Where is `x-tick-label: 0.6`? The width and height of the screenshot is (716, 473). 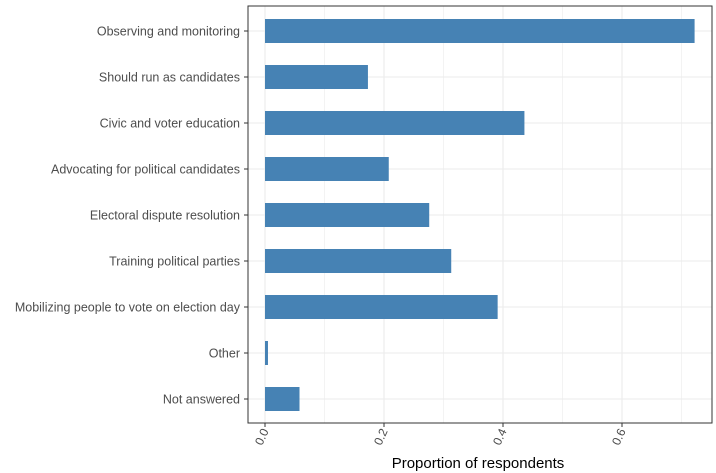 x-tick-label: 0.6 is located at coordinates (619, 436).